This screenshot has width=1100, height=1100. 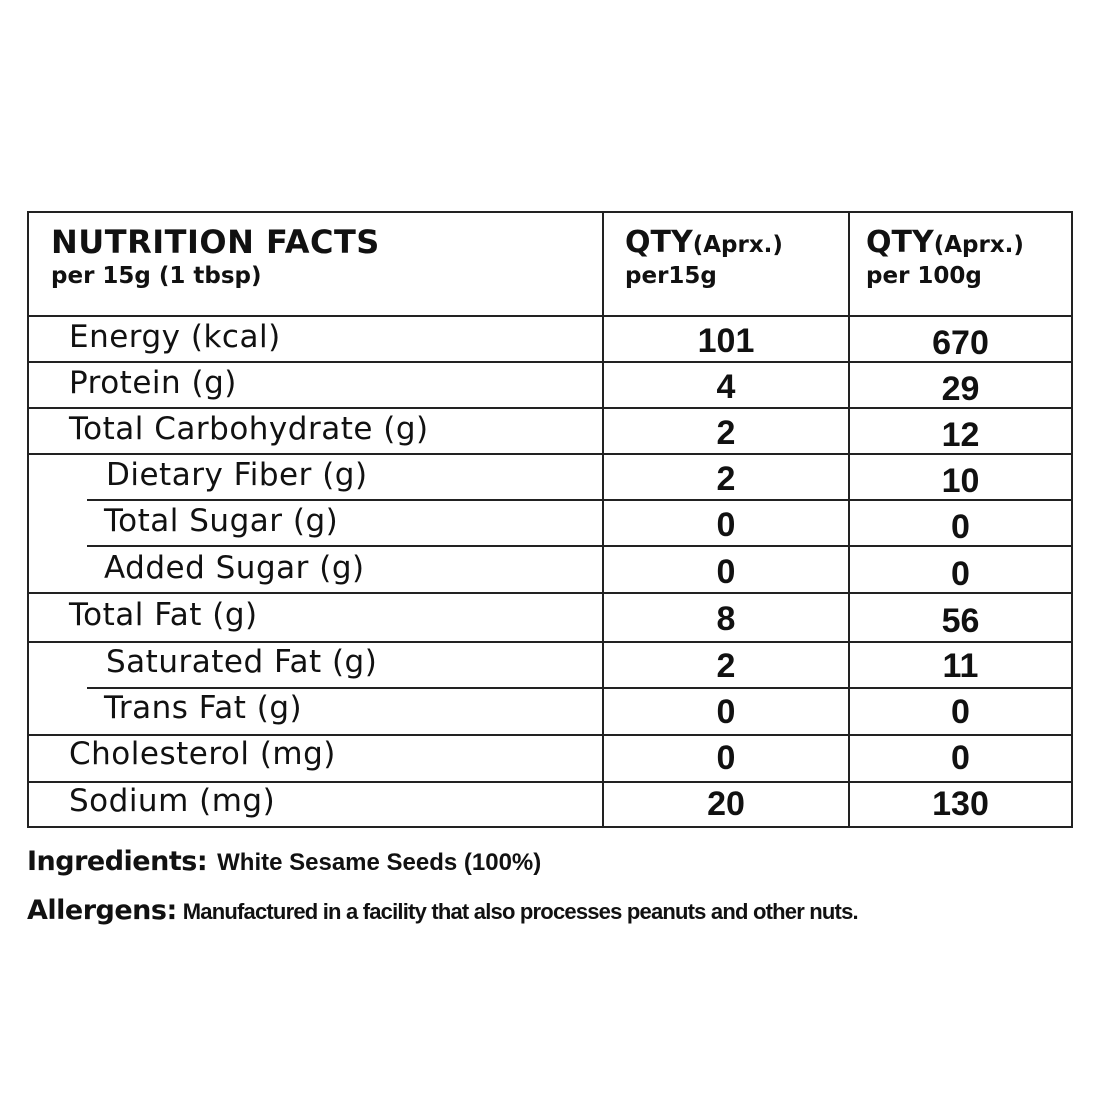 I want to click on nutrient-label: Trans Fat (g), so click(x=203, y=708).